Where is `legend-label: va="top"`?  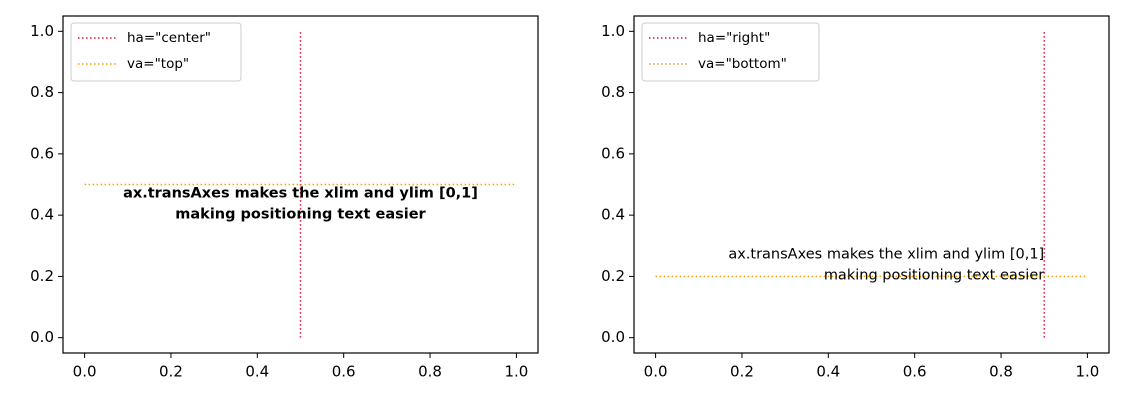
legend-label: va="top" is located at coordinates (158, 64).